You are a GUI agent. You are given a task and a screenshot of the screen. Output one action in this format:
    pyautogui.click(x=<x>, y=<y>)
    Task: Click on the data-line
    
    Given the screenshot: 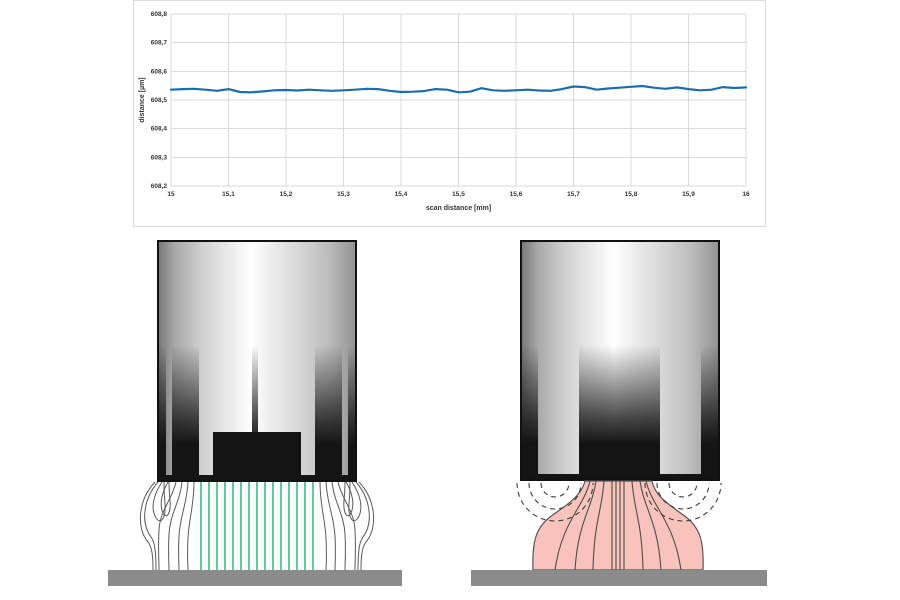 What is the action you would take?
    pyautogui.click(x=458, y=89)
    